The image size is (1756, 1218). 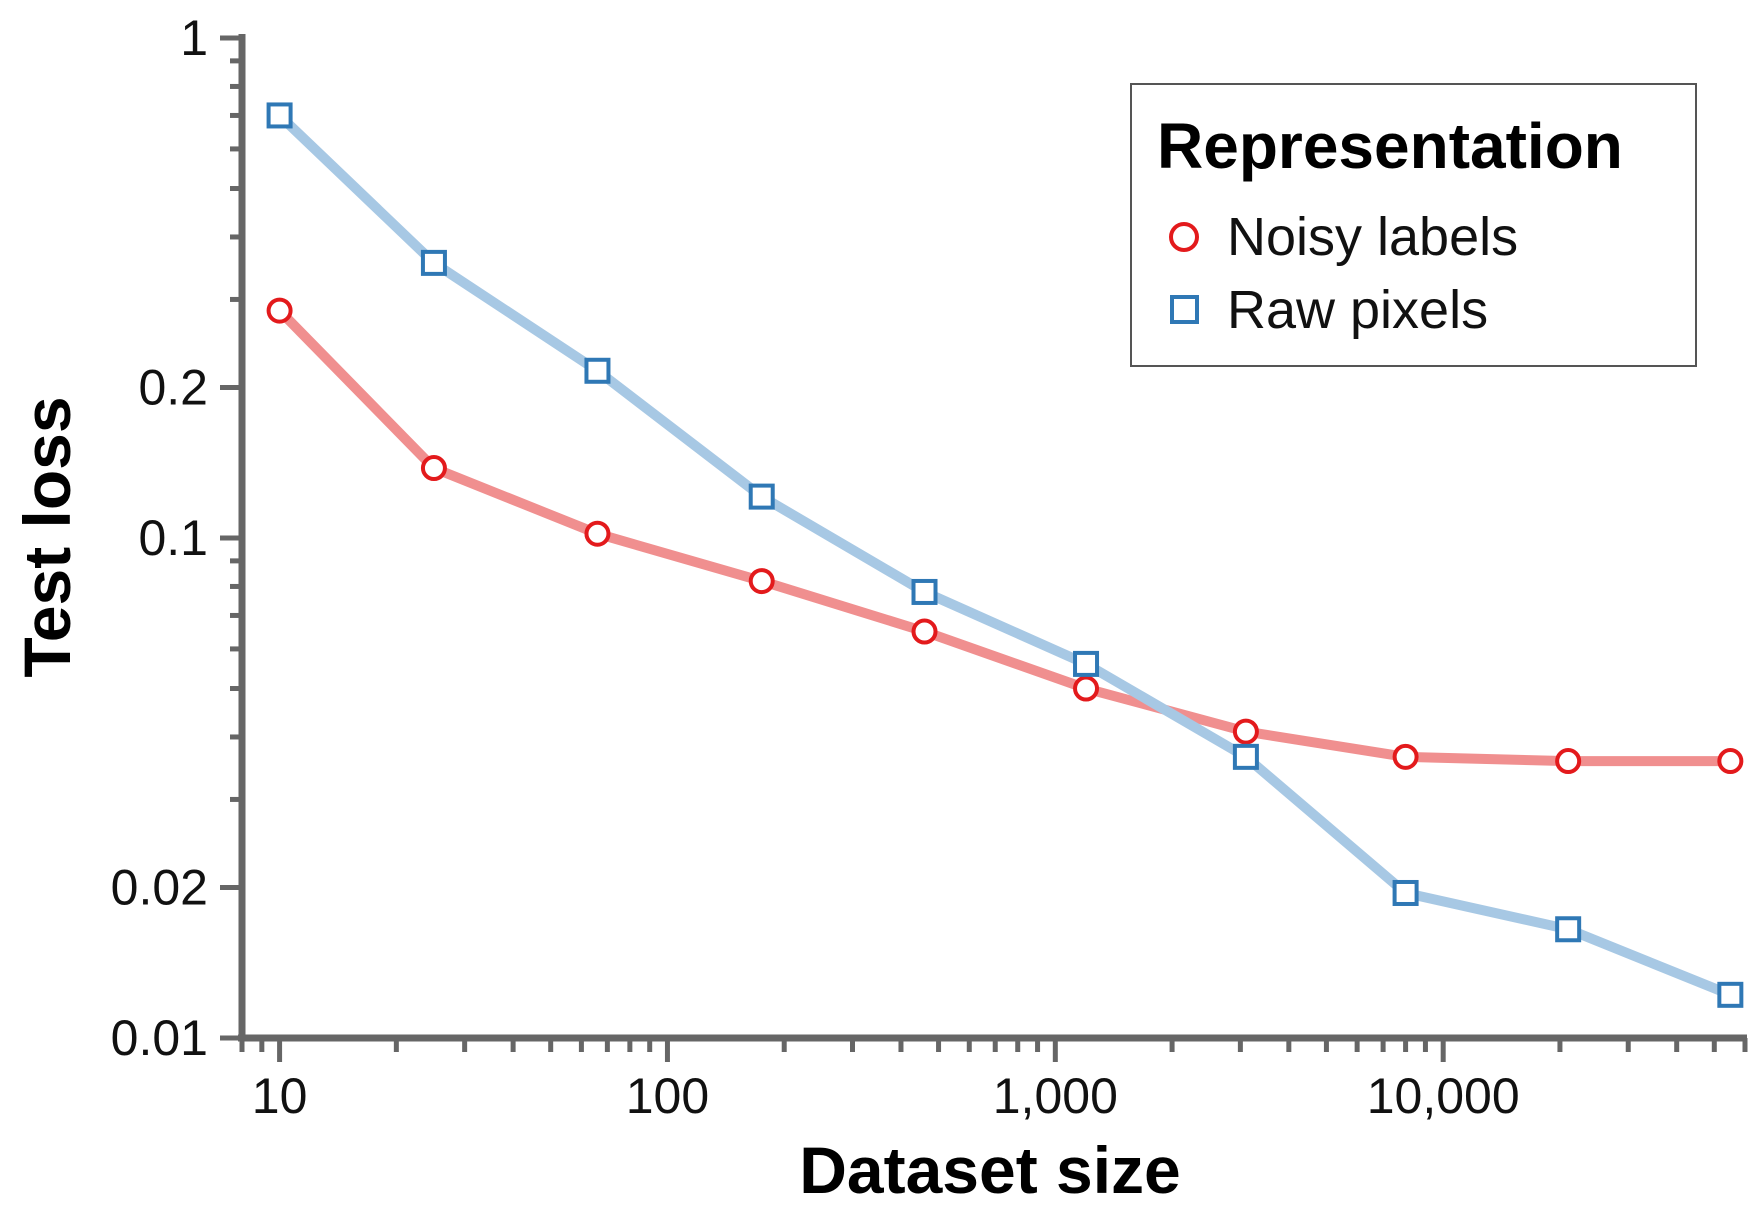 I want to click on legend: Representation Noisy labels Raw pixels, so click(x=1413, y=225).